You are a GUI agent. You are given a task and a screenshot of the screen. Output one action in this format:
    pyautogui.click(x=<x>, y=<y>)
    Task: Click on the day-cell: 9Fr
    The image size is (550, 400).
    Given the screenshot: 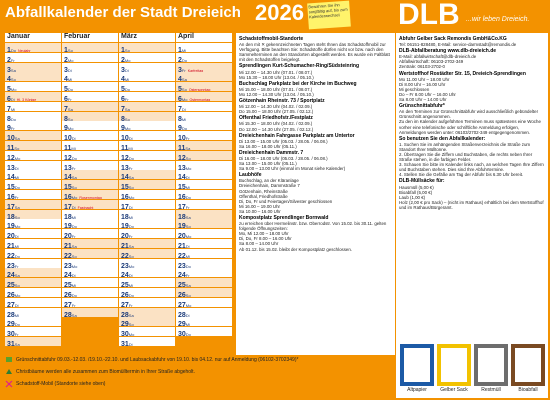 What is the action you would take?
    pyautogui.click(x=33, y=126)
    